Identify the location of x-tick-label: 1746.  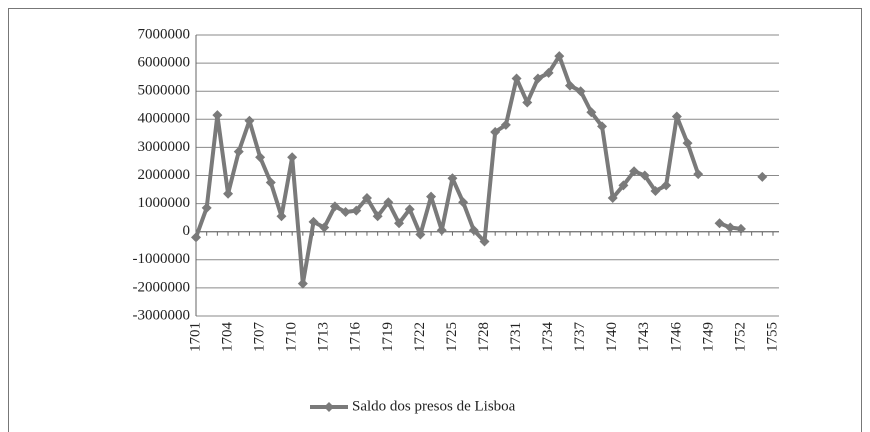
(676, 337).